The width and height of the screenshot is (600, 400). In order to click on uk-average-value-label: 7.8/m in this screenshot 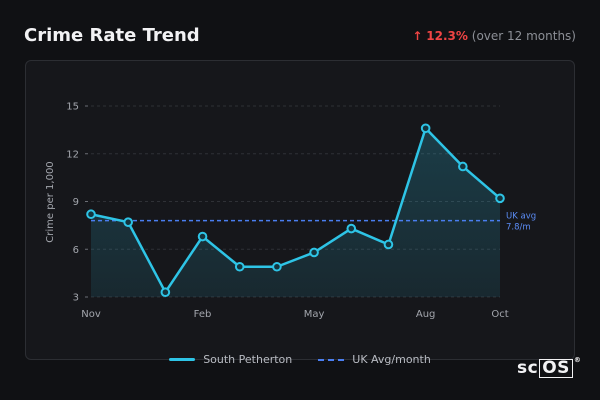, I will do `click(518, 228)`.